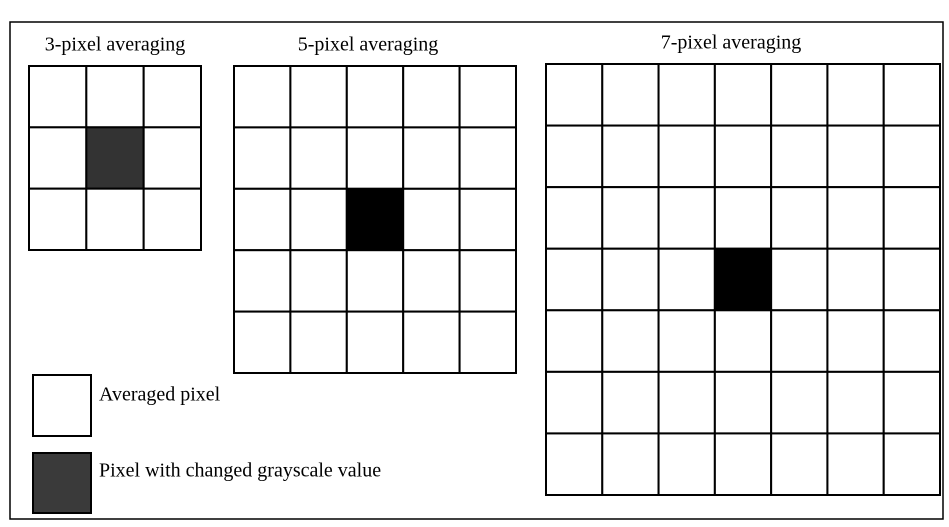  What do you see at coordinates (368, 45) in the screenshot?
I see `grid-title: 5-pixel averaging` at bounding box center [368, 45].